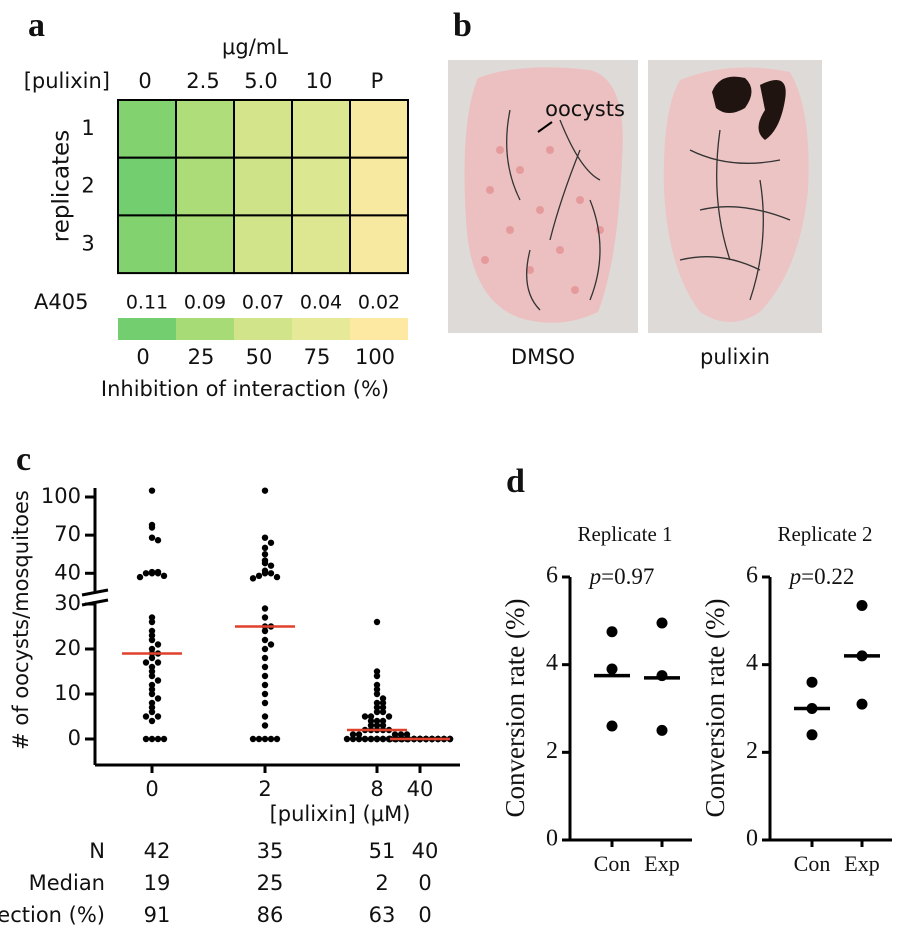 This screenshot has width=898, height=928. Describe the element at coordinates (61, 496) in the screenshot. I see `y-tick-label: 100` at that location.